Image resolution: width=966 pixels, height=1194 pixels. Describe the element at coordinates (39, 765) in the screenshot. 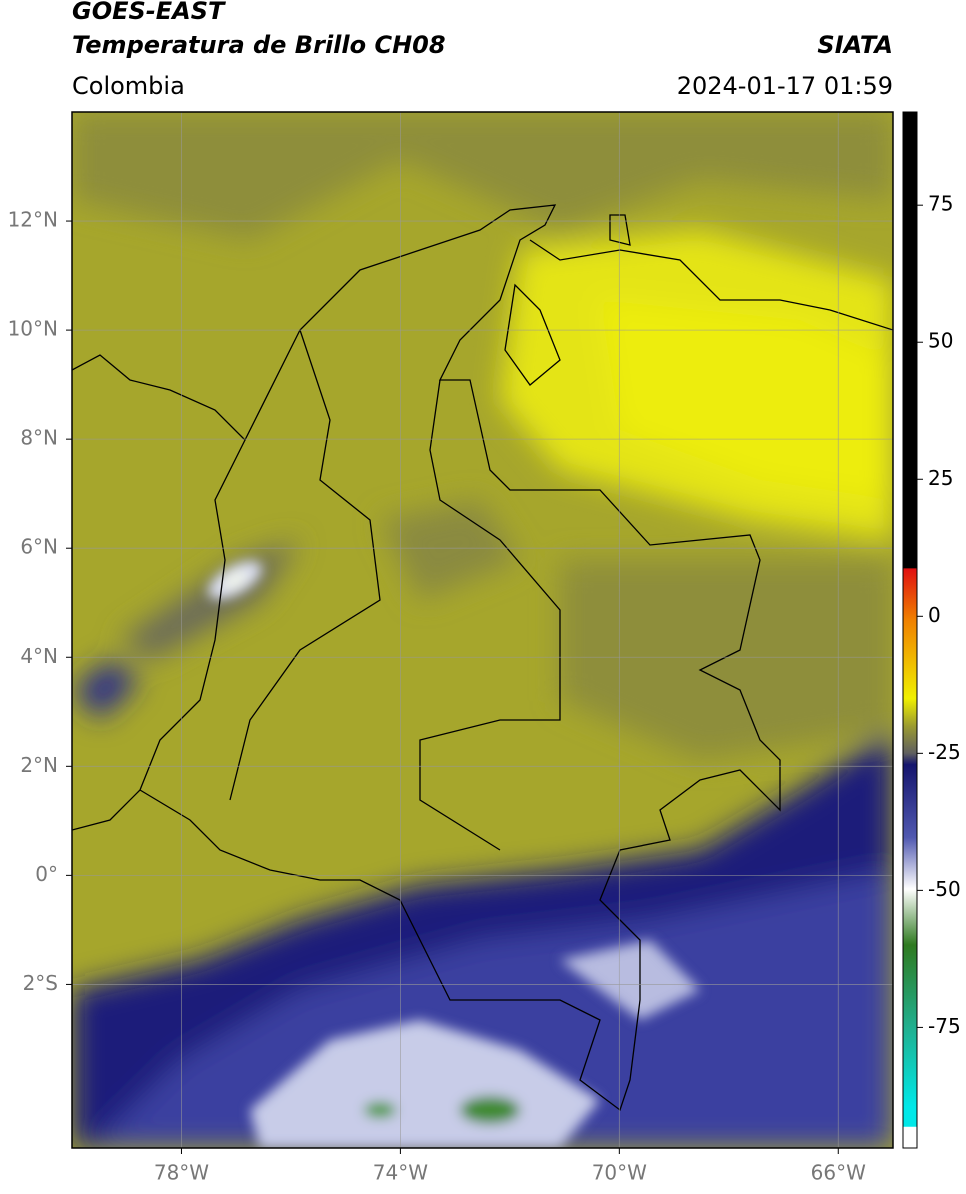

I see `y-tick-label: 2°N` at that location.